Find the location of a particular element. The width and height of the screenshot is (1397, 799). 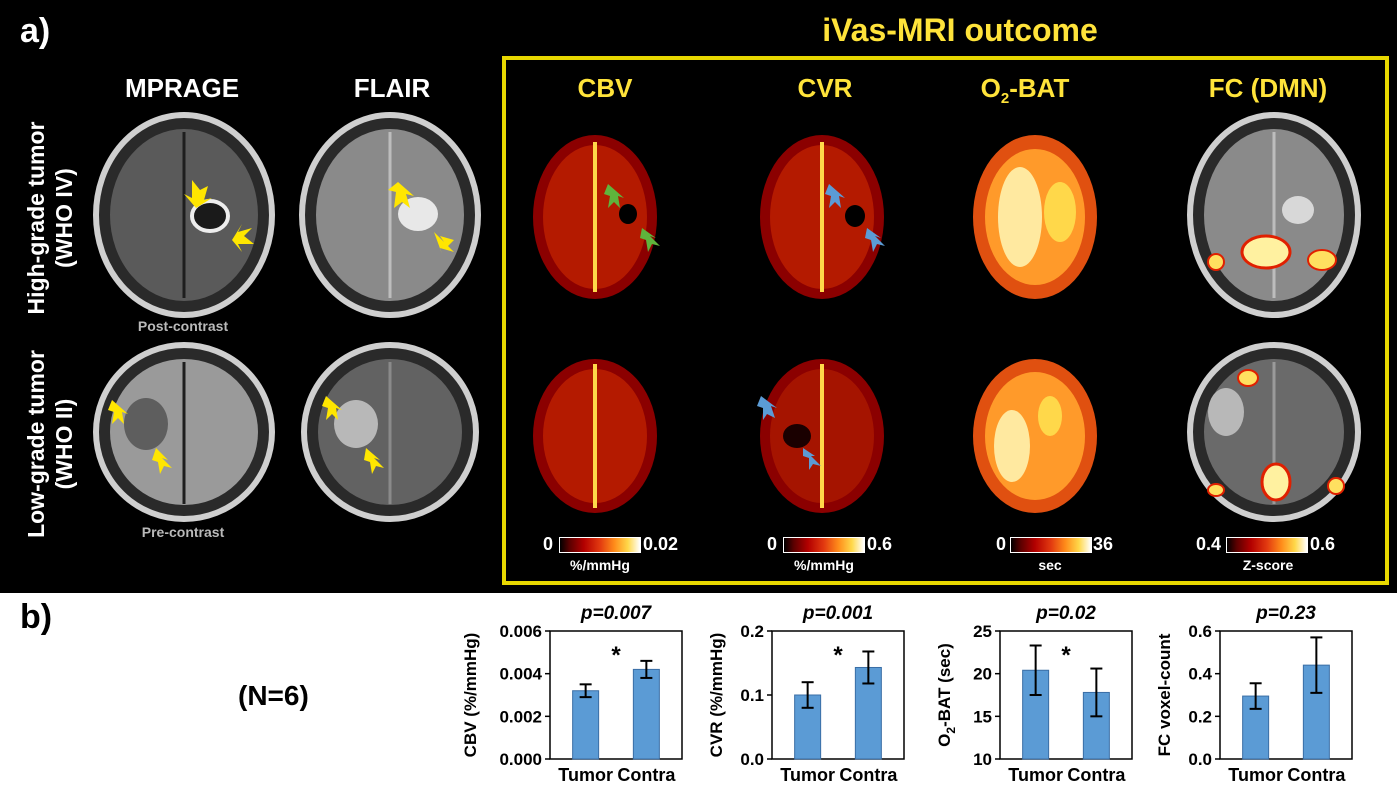

cbar-cbv is located at coordinates (600, 545).